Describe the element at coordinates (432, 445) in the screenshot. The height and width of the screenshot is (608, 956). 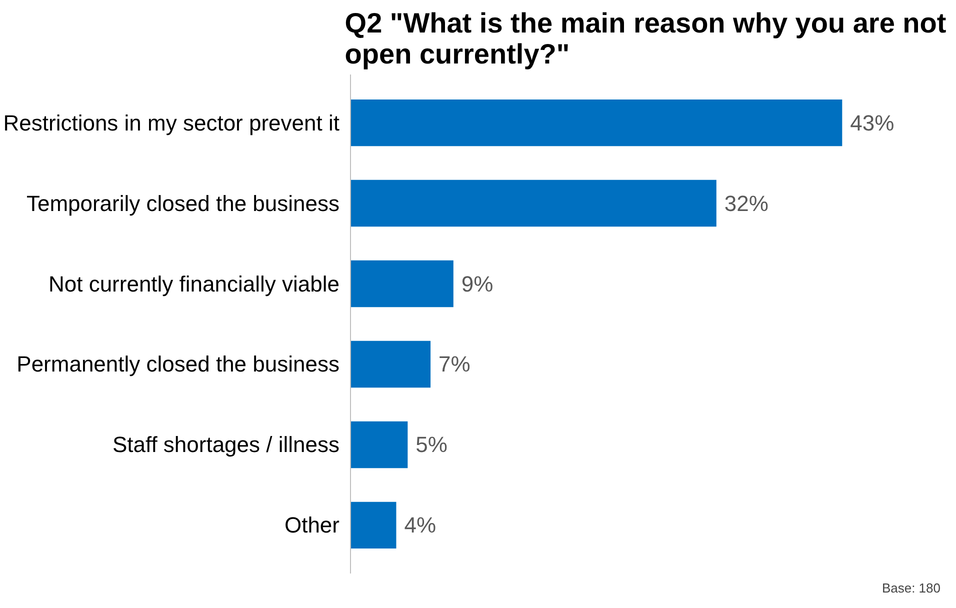
I see `data-label: 5%` at that location.